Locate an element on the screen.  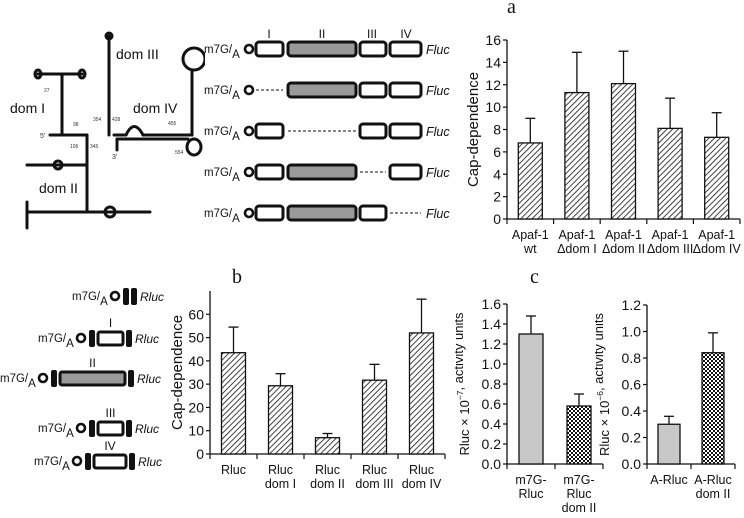
svg-text: I is located at coordinates (110, 323).